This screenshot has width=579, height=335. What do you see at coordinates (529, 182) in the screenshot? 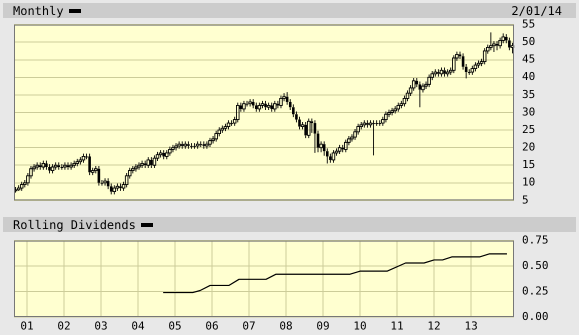
I see `y-tick-label: 10` at bounding box center [529, 182].